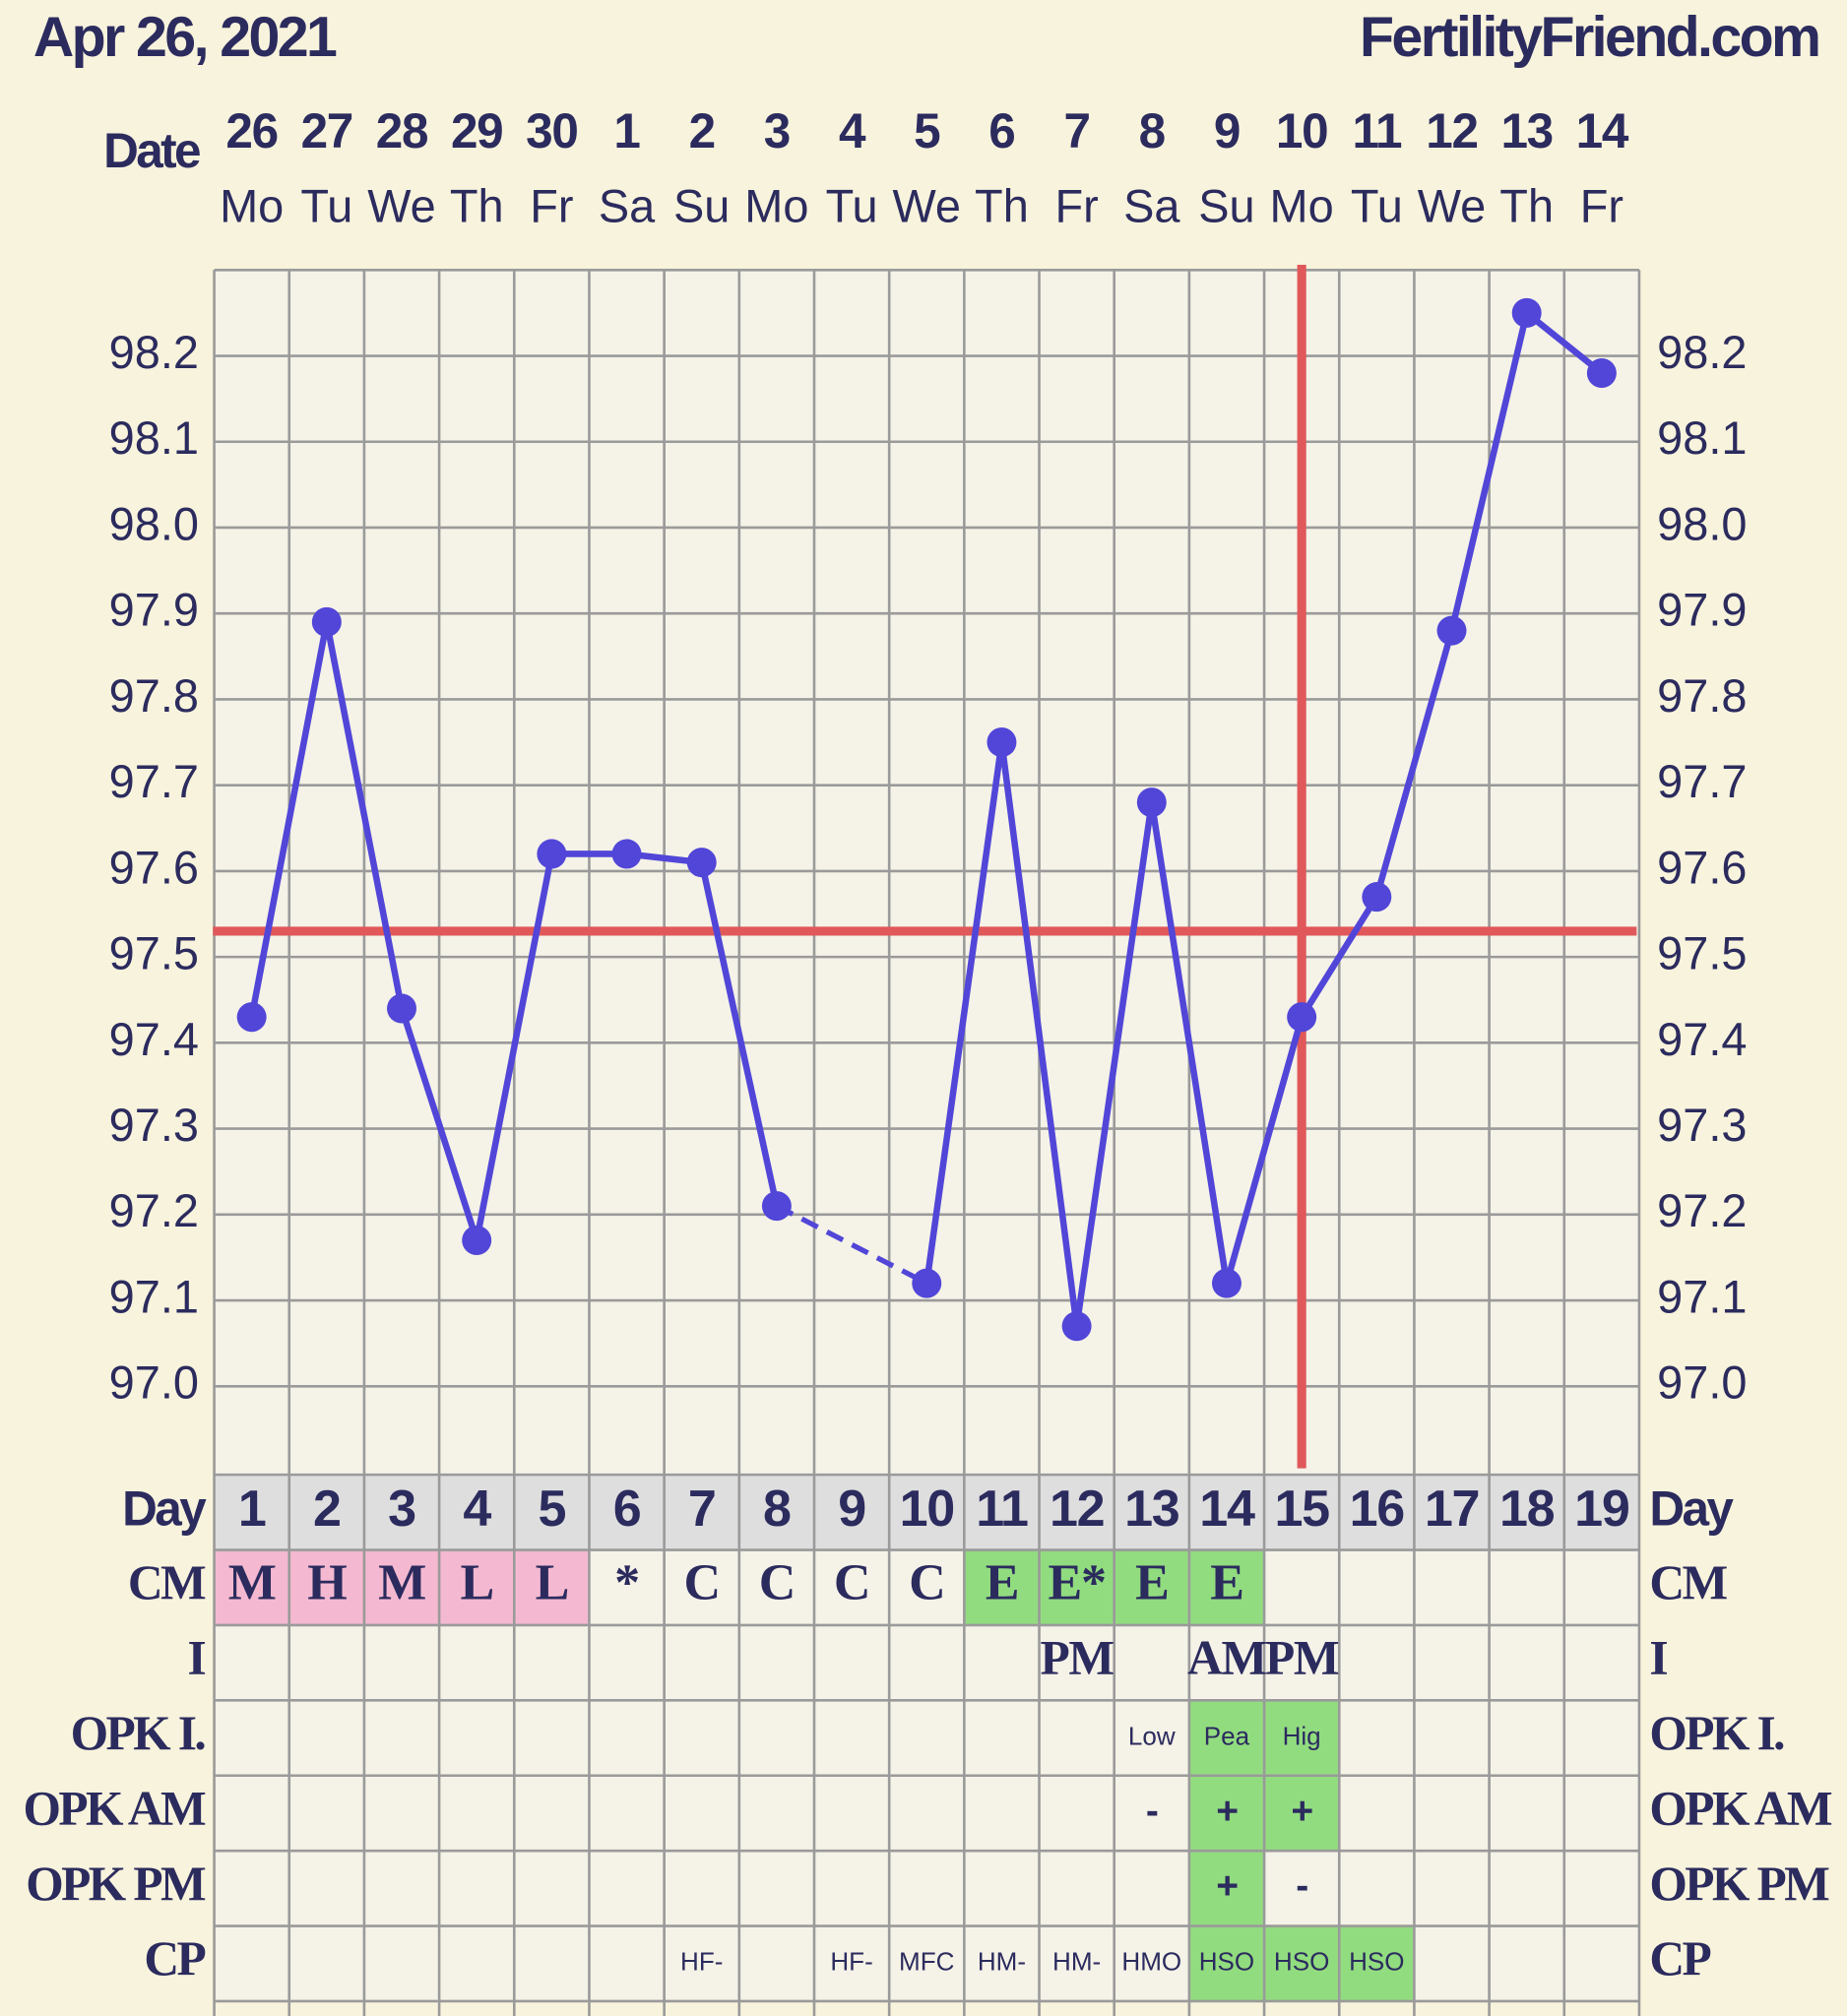  I want to click on y2-tick-label: 97.4, so click(1702, 1039).